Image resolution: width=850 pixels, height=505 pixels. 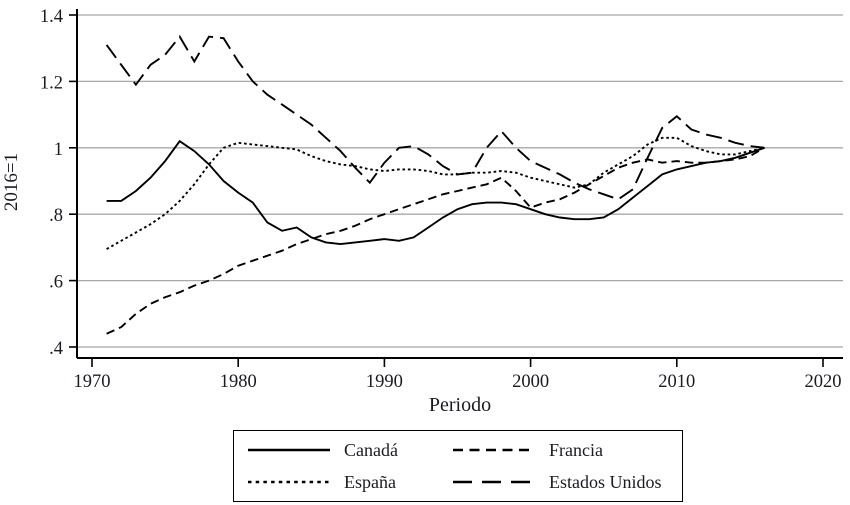 What do you see at coordinates (11, 182) in the screenshot?
I see `y-axis-title: 2016=1` at bounding box center [11, 182].